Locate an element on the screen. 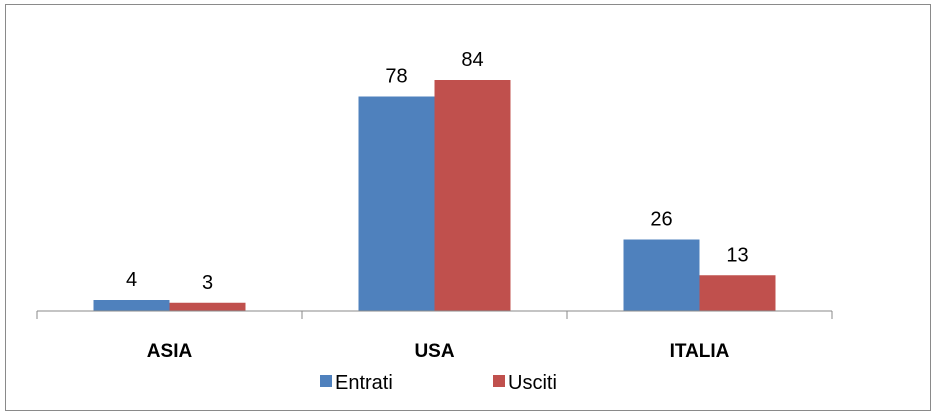  legend-swatch-usciti is located at coordinates (499, 381).